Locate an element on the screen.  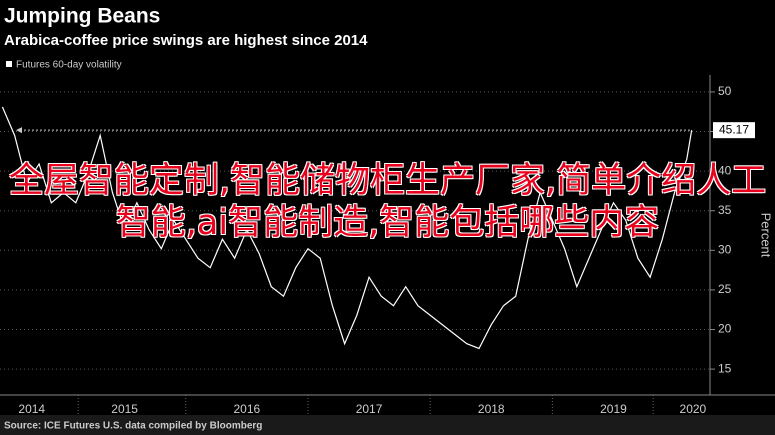
y-tick-label: 30 is located at coordinates (725, 249).